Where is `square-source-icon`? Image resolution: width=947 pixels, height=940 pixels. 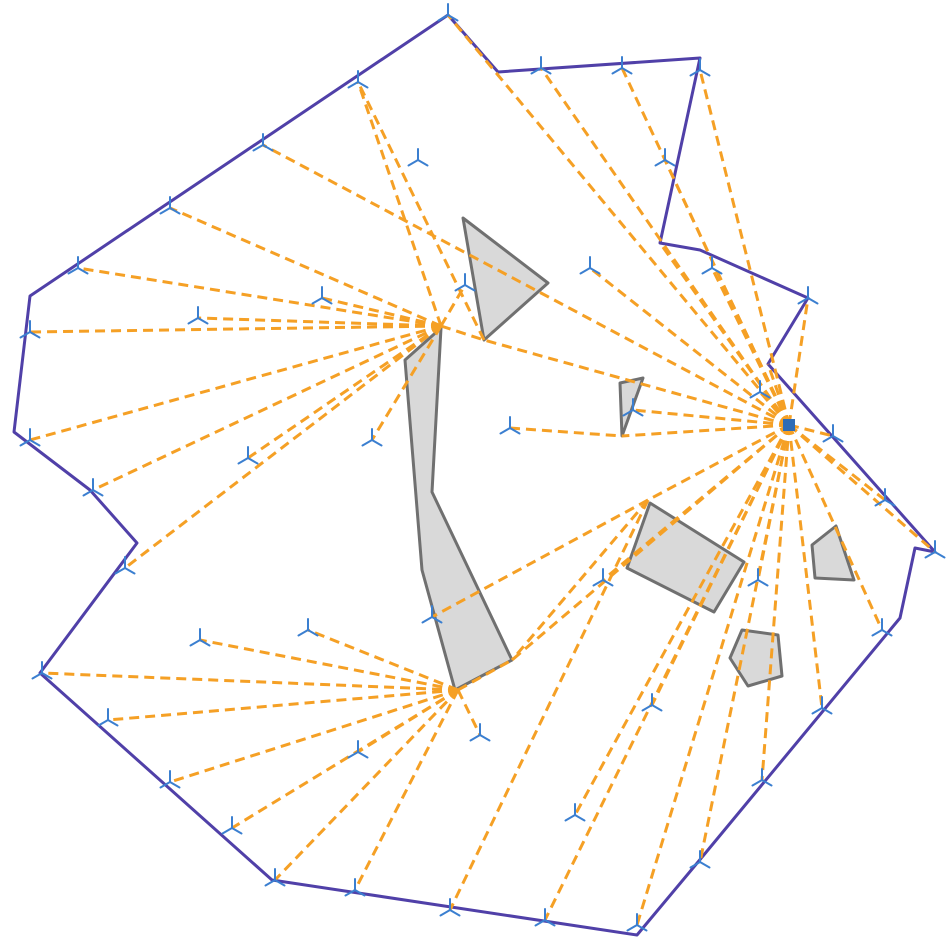
square-source-icon is located at coordinates (789, 425).